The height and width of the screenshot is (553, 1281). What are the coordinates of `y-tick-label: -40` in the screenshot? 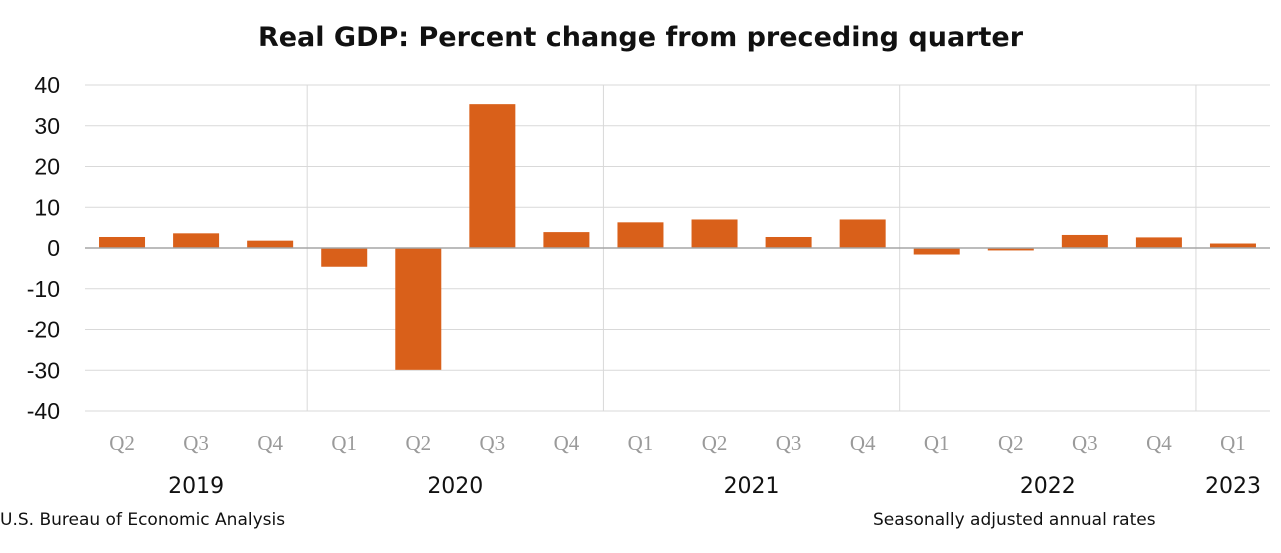 It's located at (43, 411).